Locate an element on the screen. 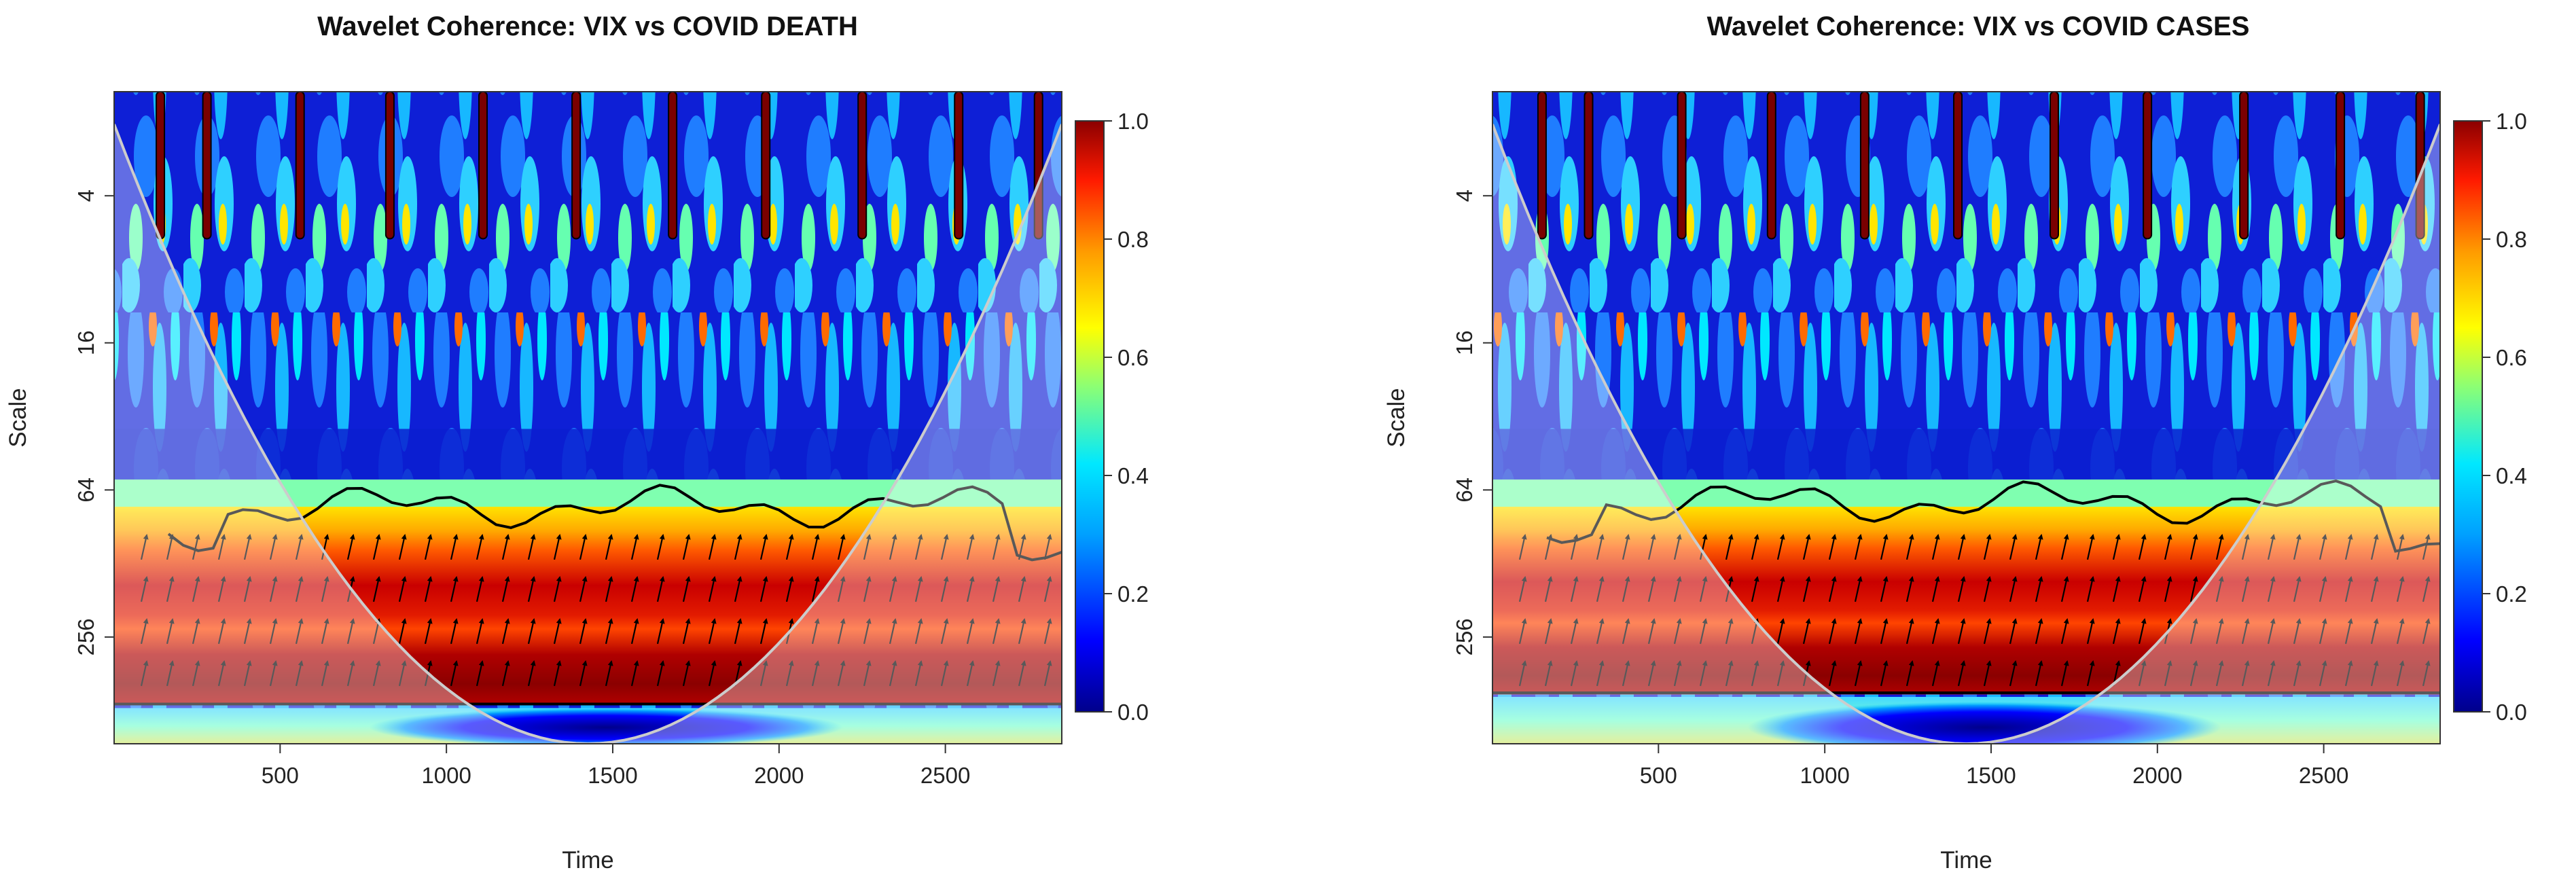  high-coherence-band is located at coordinates (1966, 601).